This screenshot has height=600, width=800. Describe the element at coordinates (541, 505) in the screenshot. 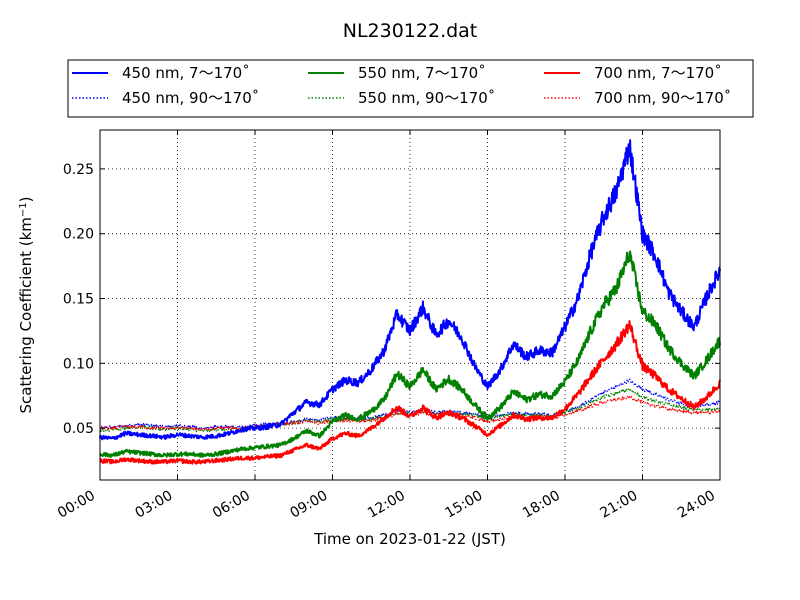

I see `x-tick-label: 18:00` at that location.